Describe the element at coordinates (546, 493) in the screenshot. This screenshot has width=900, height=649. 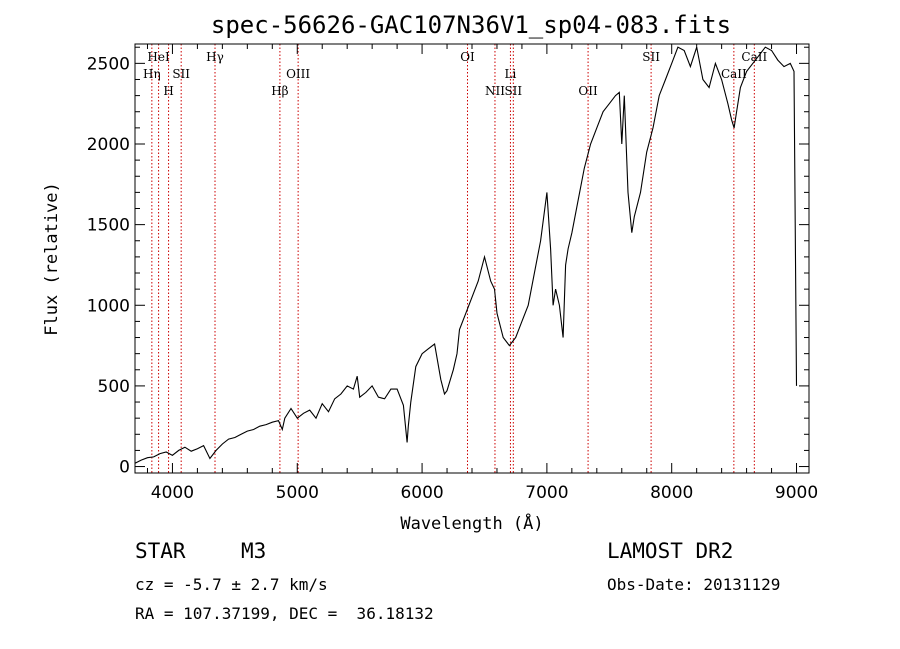
I see `x-tick-label: 7000` at that location.